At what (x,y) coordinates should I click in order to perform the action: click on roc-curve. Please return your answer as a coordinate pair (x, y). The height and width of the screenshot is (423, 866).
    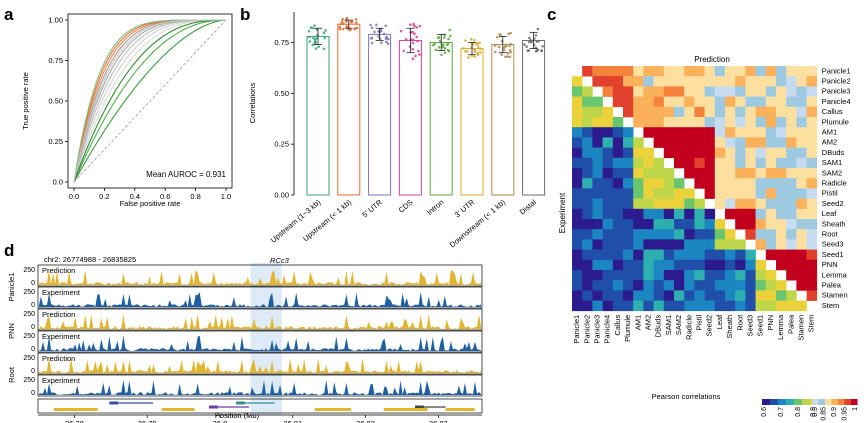
    Looking at the image, I should click on (150, 101).